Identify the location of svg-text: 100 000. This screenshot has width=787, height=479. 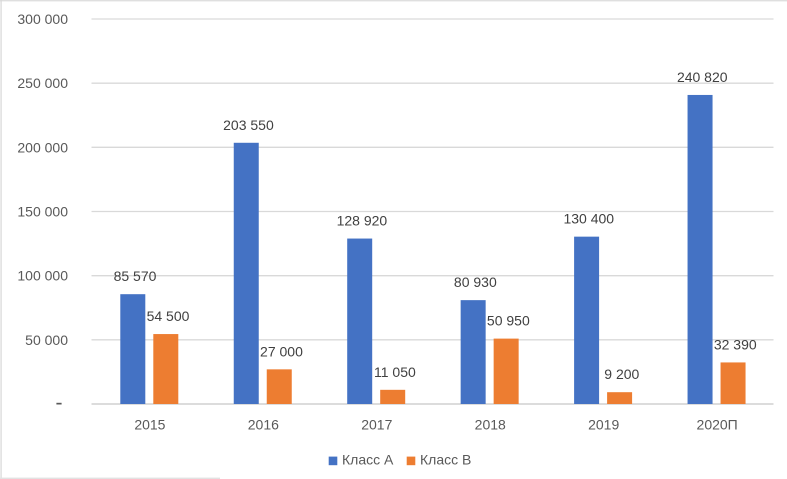
(42, 276).